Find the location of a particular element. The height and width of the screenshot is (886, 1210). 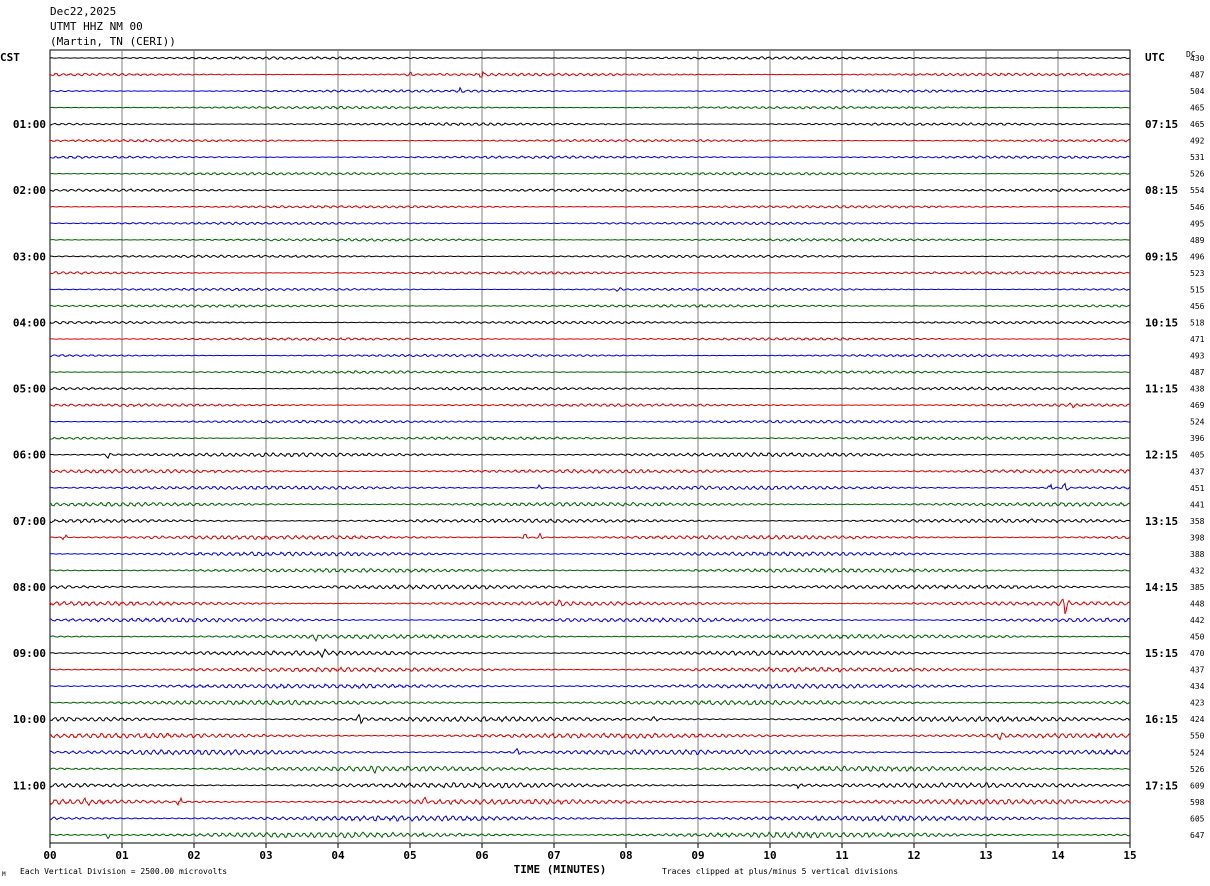

dc-offset-label: 493 is located at coordinates (1197, 356).